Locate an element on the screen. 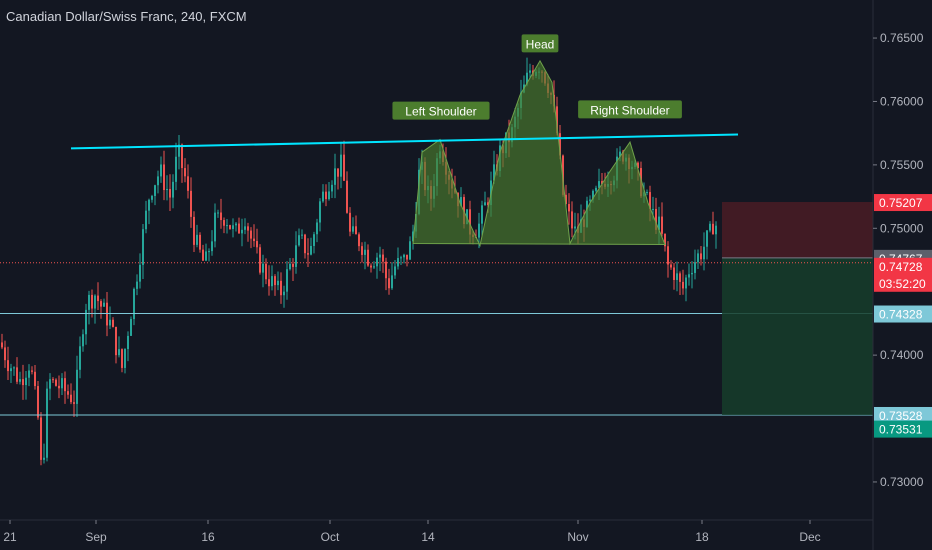 The height and width of the screenshot is (550, 932). x-tick-label: Sep is located at coordinates (96, 537).